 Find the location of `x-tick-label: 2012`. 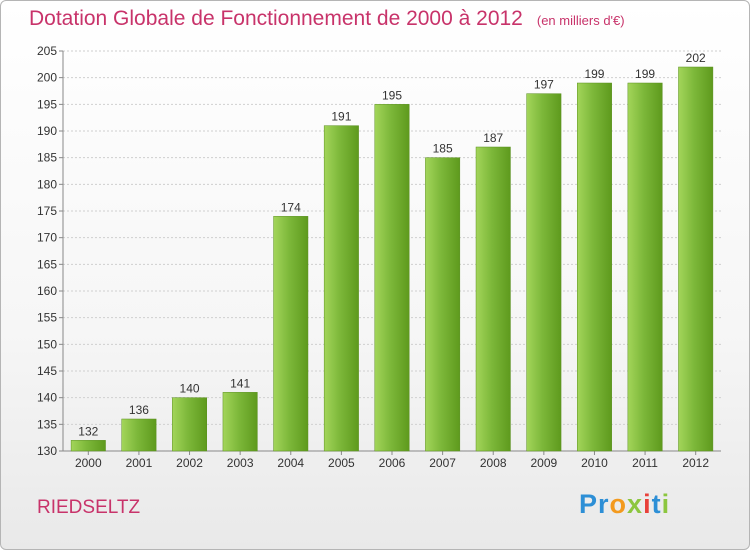

x-tick-label: 2012 is located at coordinates (695, 463).